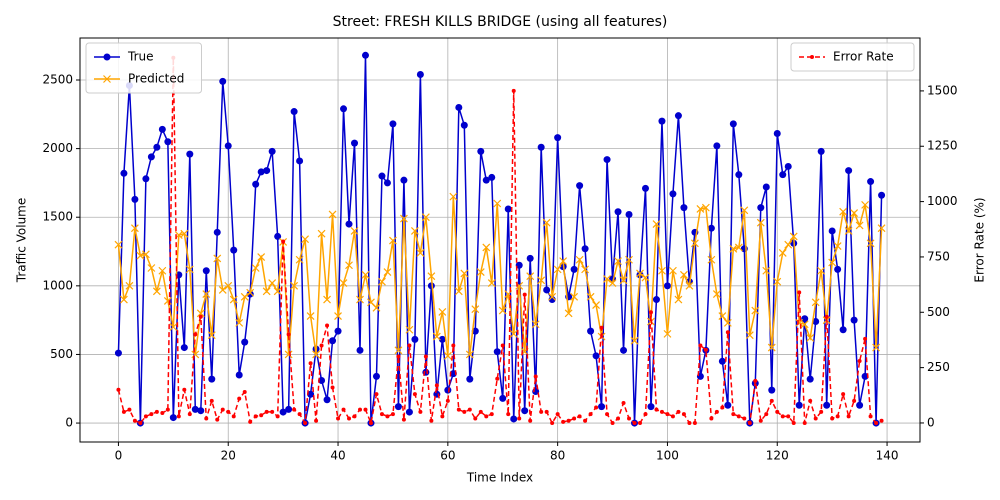 The image size is (1000, 500). What do you see at coordinates (228, 456) in the screenshot?
I see `x-tick-label: 20` at bounding box center [228, 456].